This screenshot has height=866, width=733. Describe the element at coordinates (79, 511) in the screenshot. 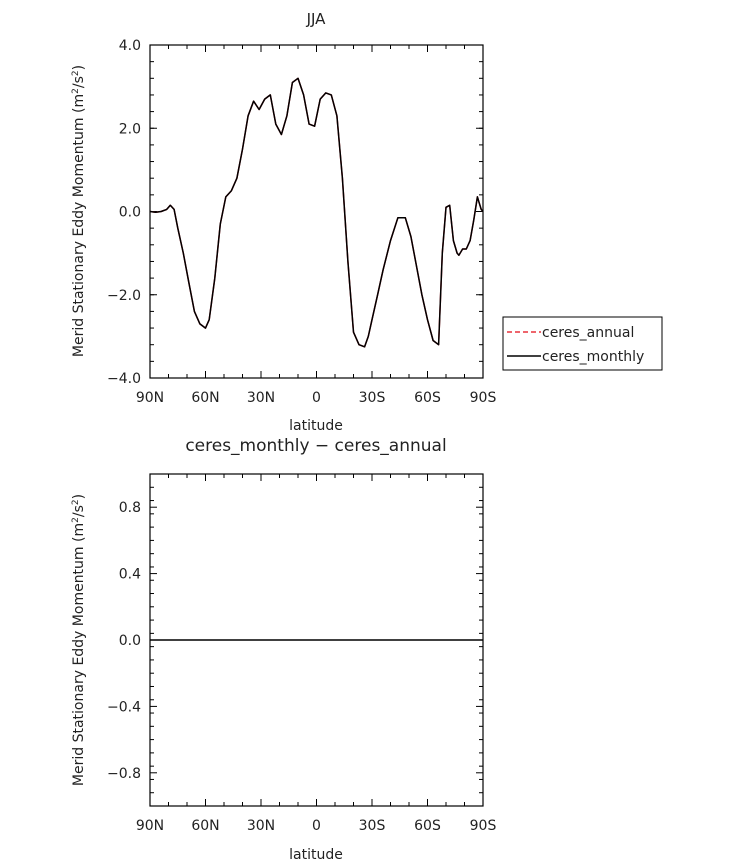

I see `bottom-ylabel-mid: /s` at that location.